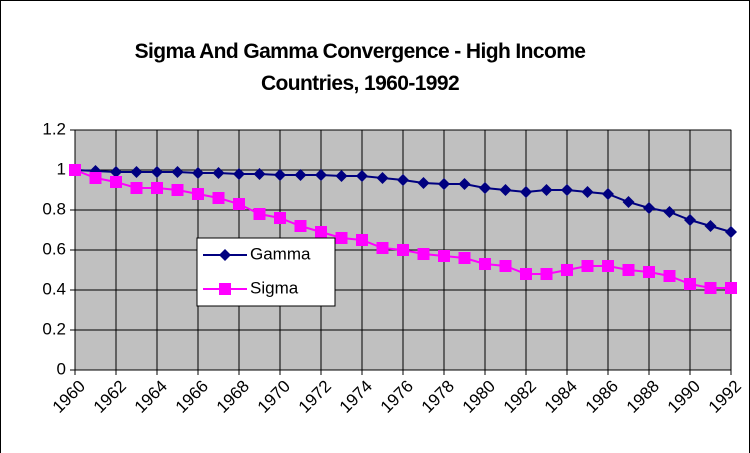 The width and height of the screenshot is (750, 453). I want to click on x-tick-label: 1960, so click(69, 397).